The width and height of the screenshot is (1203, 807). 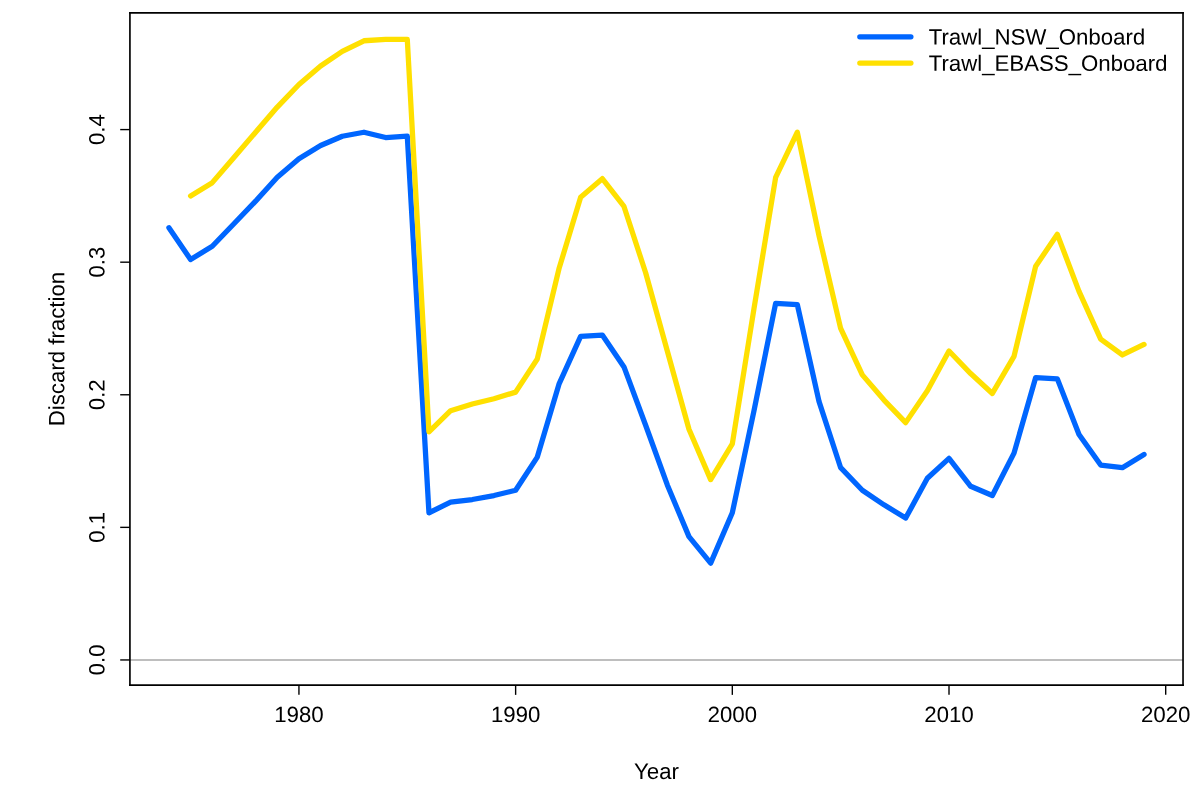 What do you see at coordinates (96, 262) in the screenshot?
I see `y-tick-label: 0.3` at bounding box center [96, 262].